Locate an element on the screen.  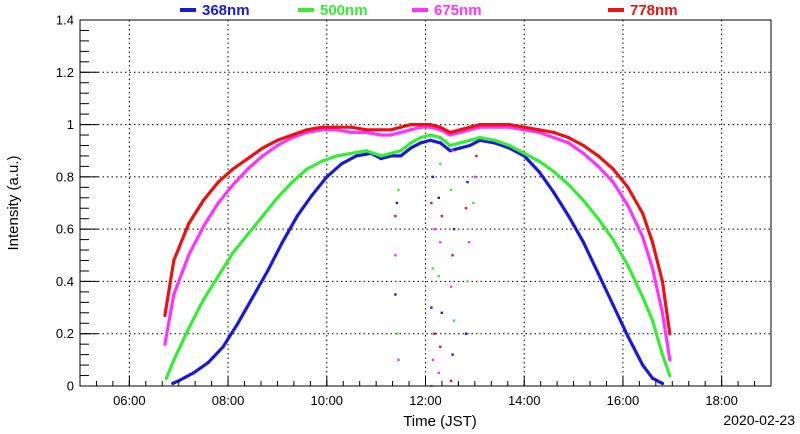
x-axis: 06:00 08:00 10:00 12:00 14:00 16:00 18:00 is located at coordinates (425, 392).